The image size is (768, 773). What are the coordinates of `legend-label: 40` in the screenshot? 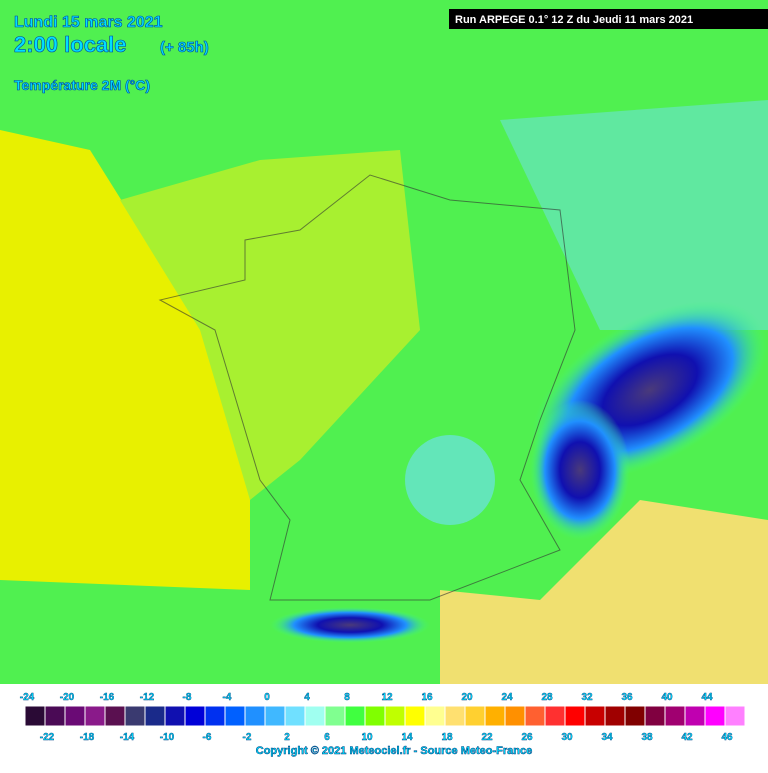 It's located at (667, 697).